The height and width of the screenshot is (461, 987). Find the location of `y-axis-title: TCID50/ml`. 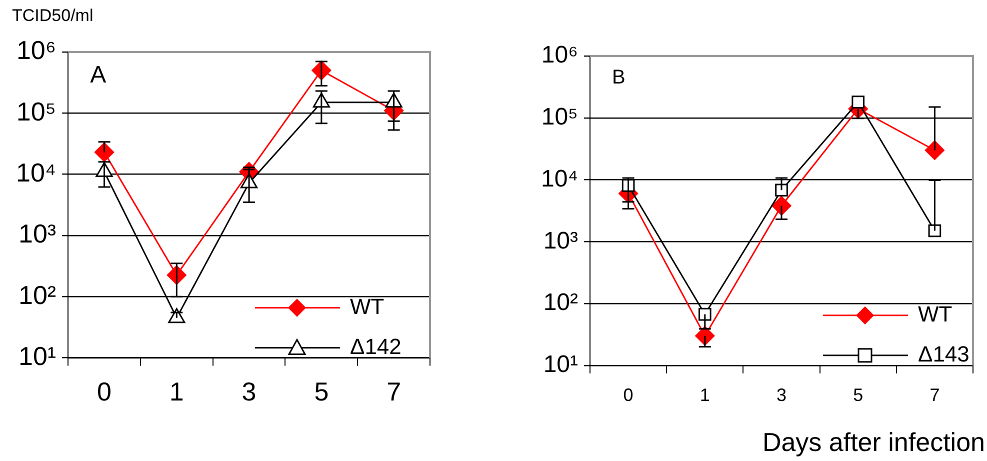

y-axis-title: TCID50/ml is located at coordinates (53, 16).